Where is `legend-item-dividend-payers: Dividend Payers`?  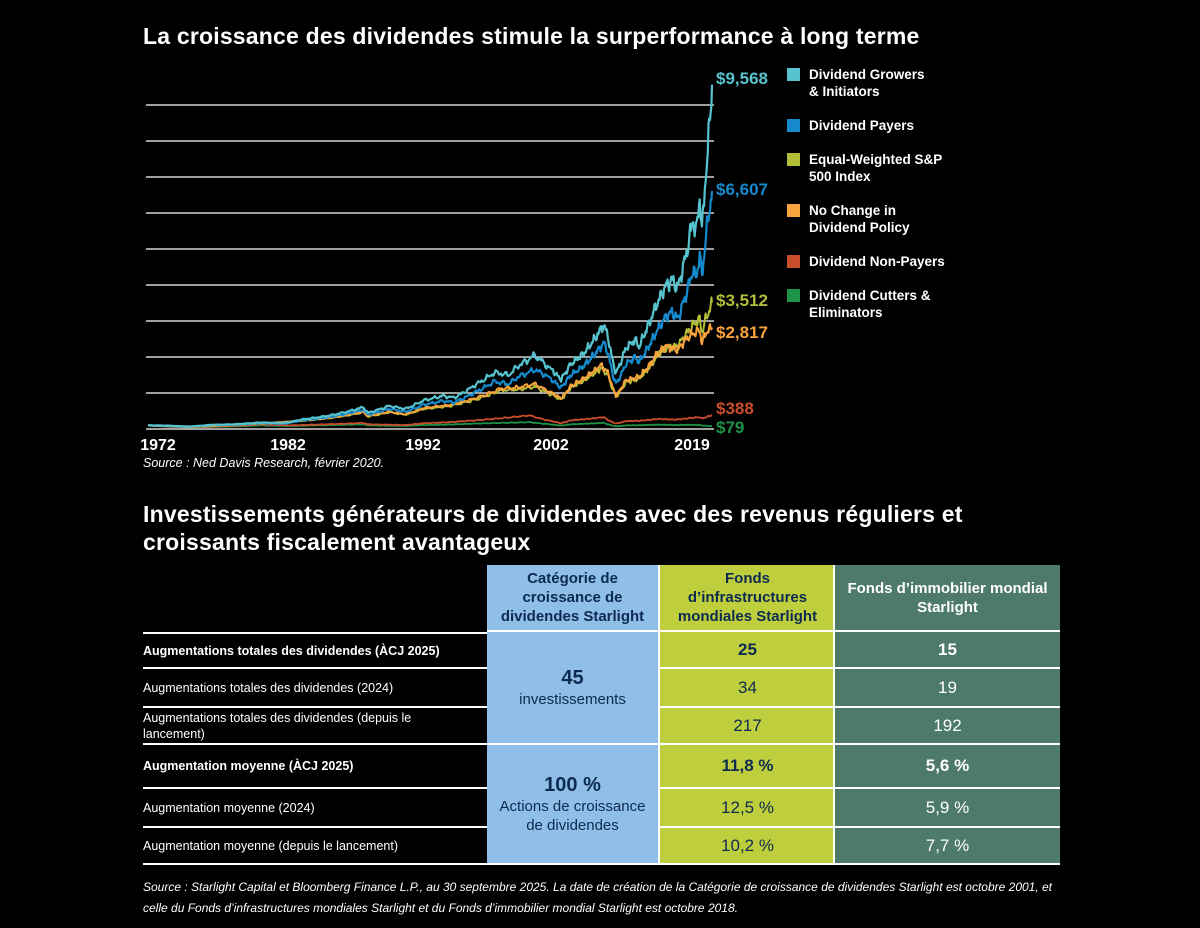
legend-item-dividend-payers: Dividend Payers is located at coordinates (937, 125).